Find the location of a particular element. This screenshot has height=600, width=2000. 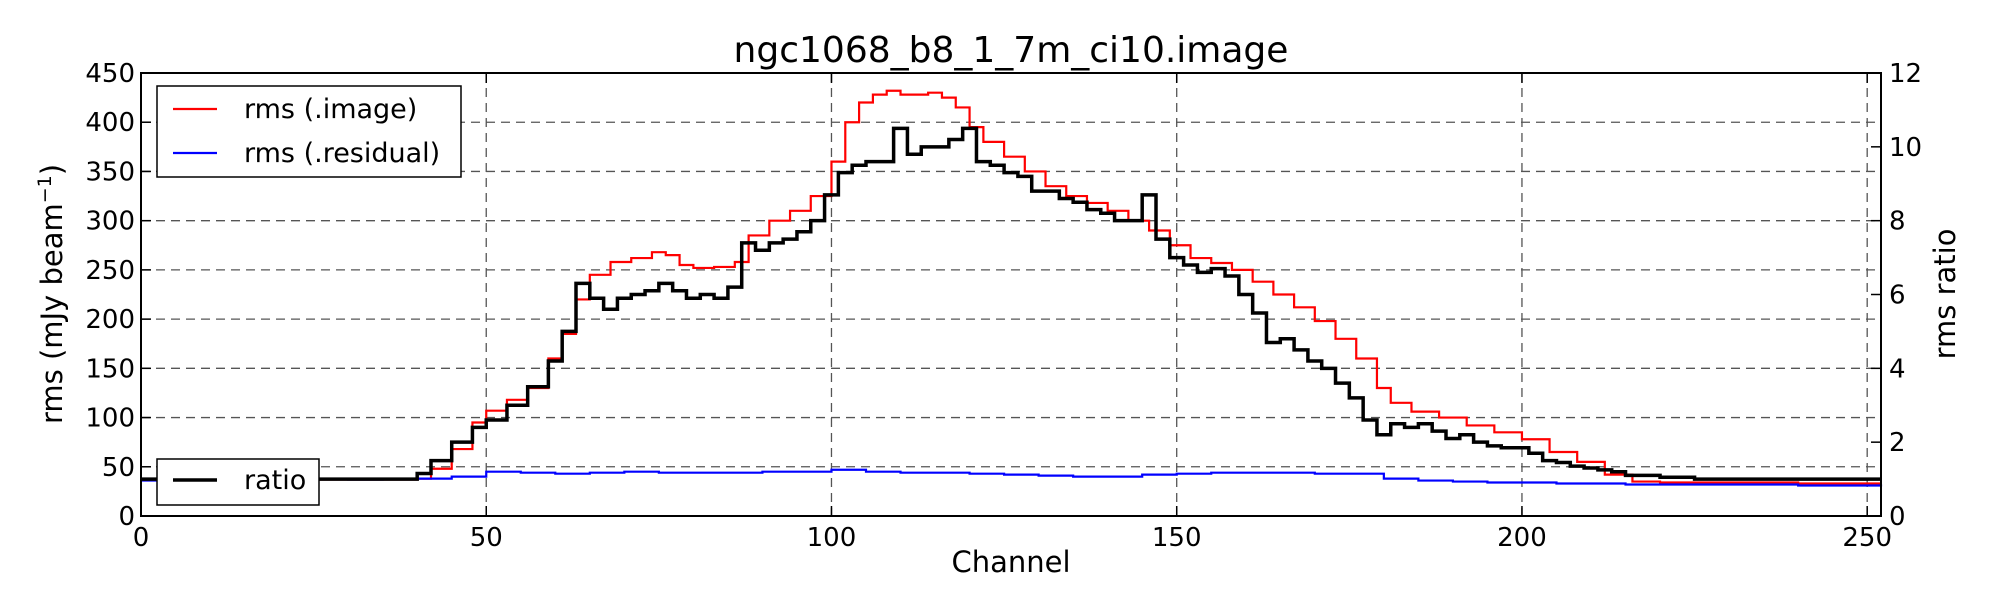

y-tick-label-8: 400 is located at coordinates (110, 123).